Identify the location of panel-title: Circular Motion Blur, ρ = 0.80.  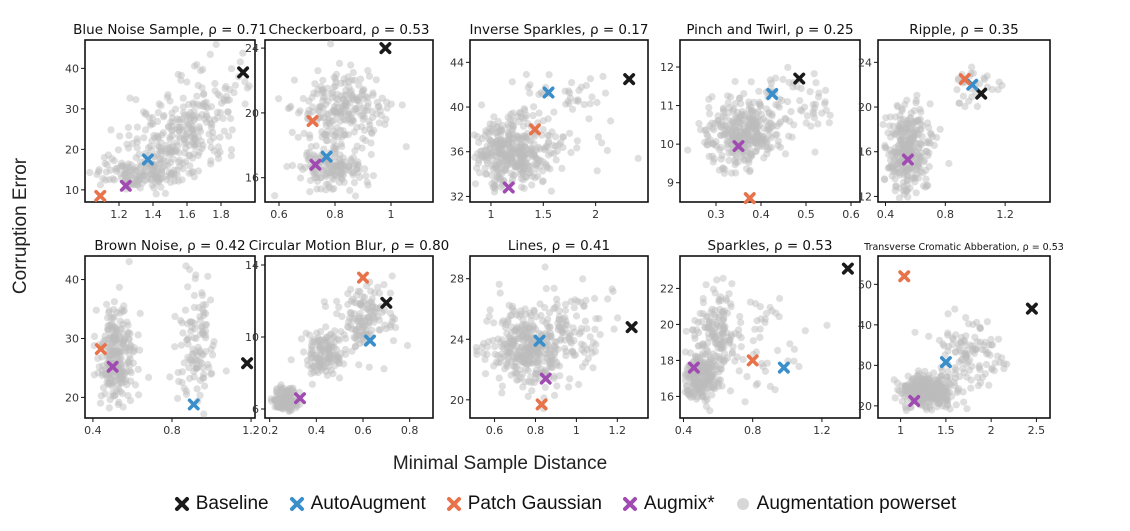
(349, 246).